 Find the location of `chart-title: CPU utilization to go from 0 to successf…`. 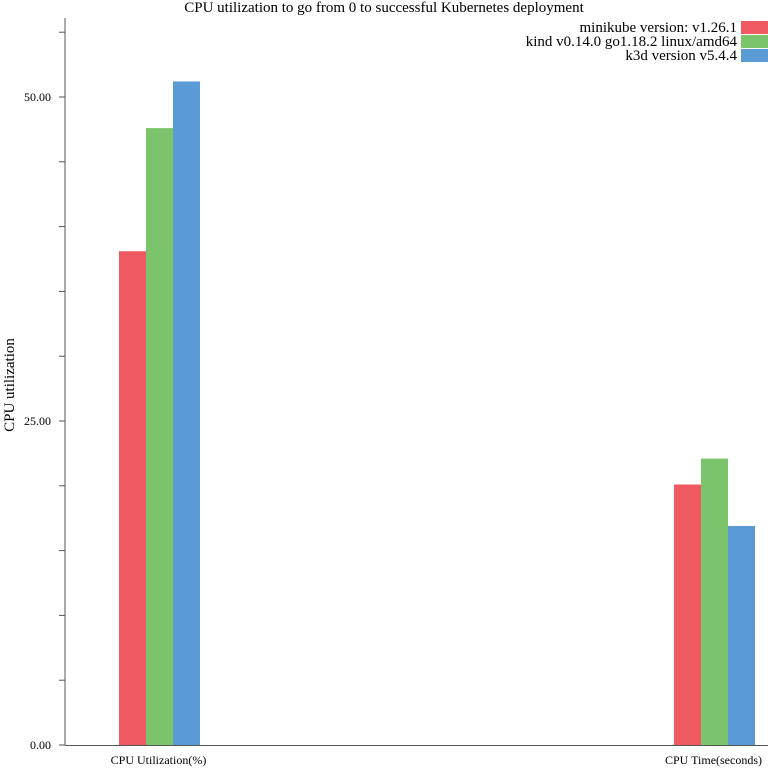

chart-title: CPU utilization to go from 0 to successf… is located at coordinates (384, 8).